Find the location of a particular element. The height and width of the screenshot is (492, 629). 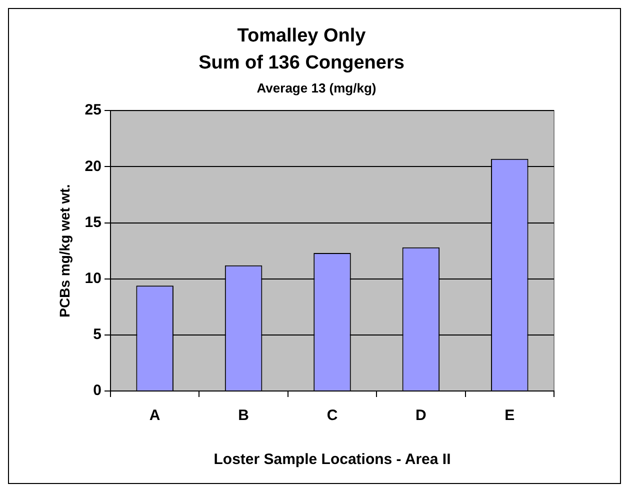

x-tick-label: B is located at coordinates (244, 415).